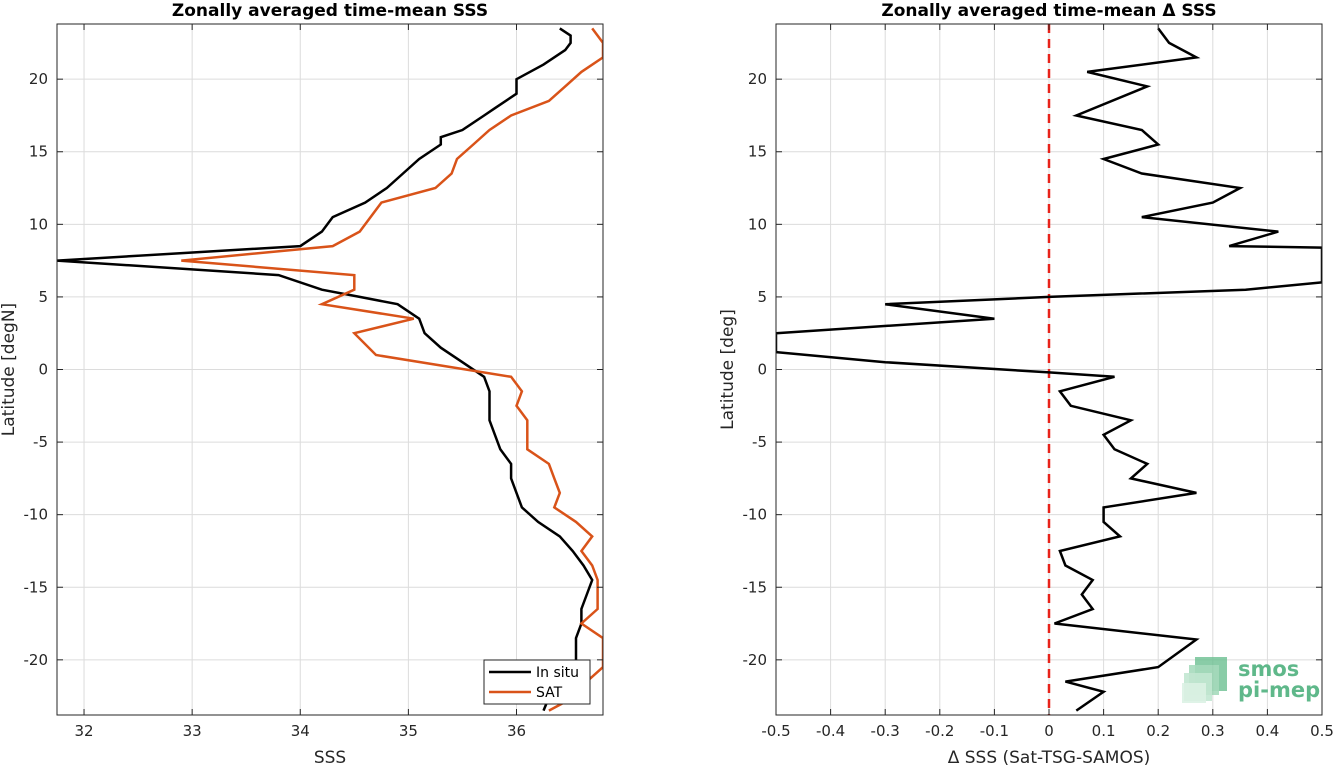 This screenshot has width=1333, height=765. I want to click on x-tick-label: 32, so click(83, 731).